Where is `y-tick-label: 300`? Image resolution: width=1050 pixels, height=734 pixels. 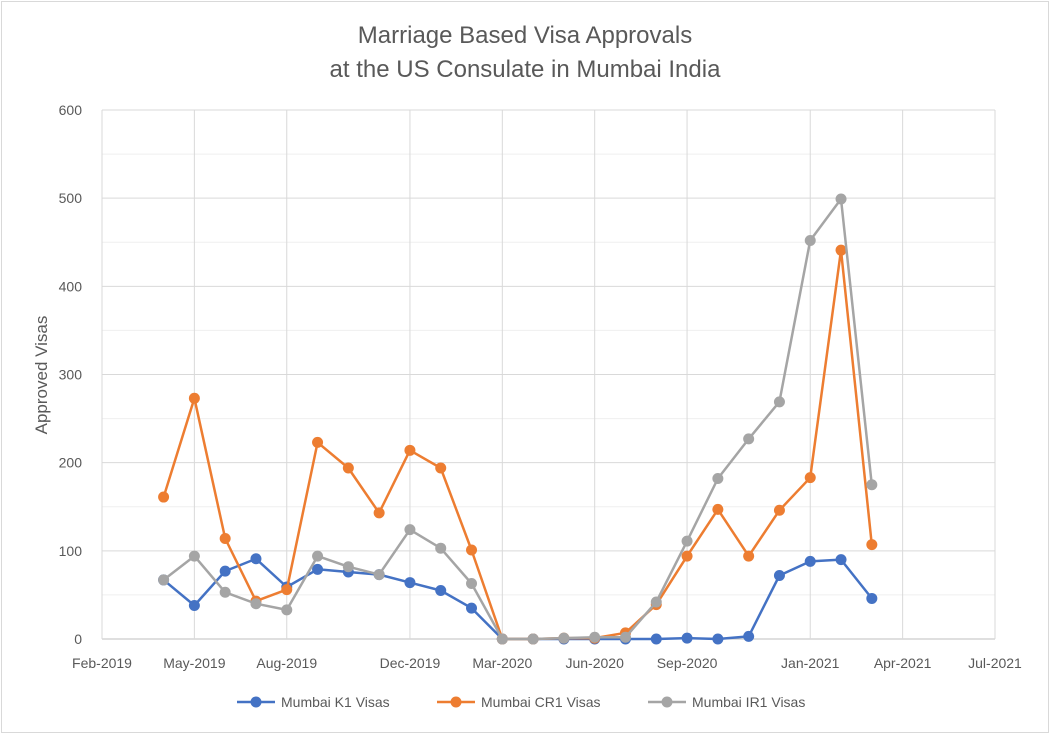
y-tick-label: 300 is located at coordinates (71, 375).